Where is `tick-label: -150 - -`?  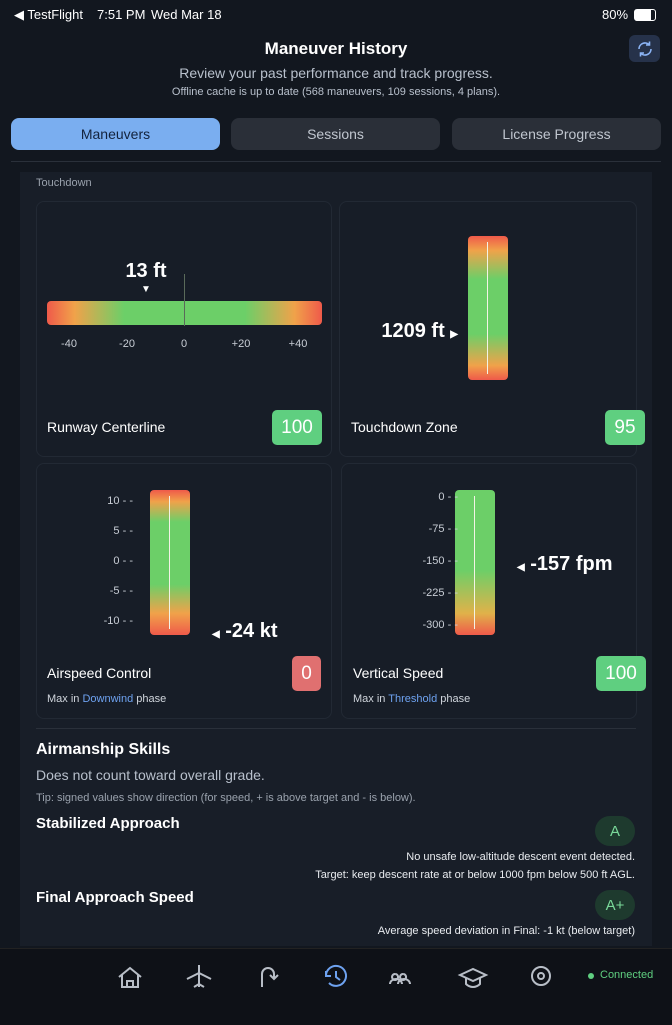
tick-label: -150 - - is located at coordinates (440, 561).